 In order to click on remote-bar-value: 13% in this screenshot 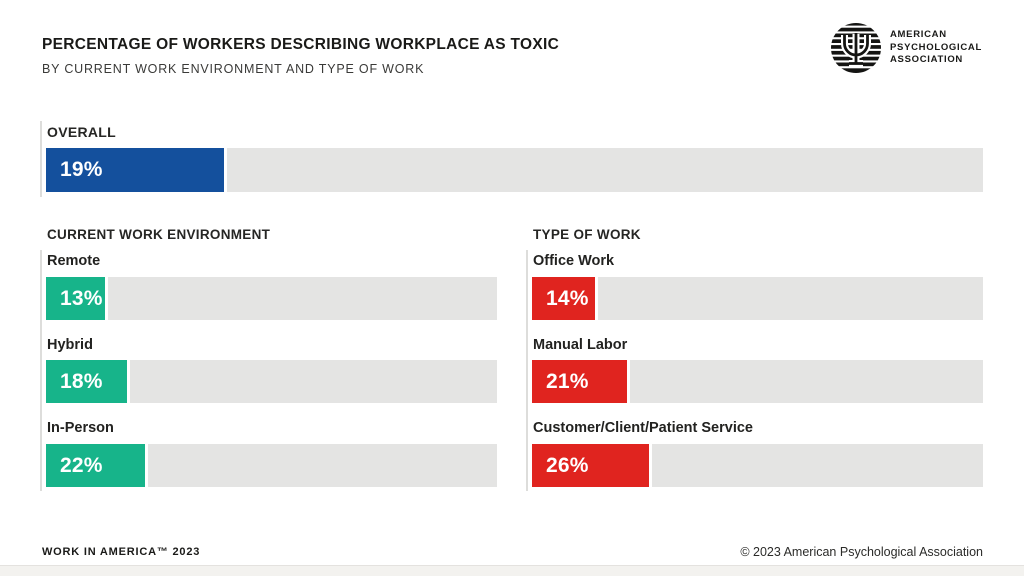, I will do `click(81, 298)`.